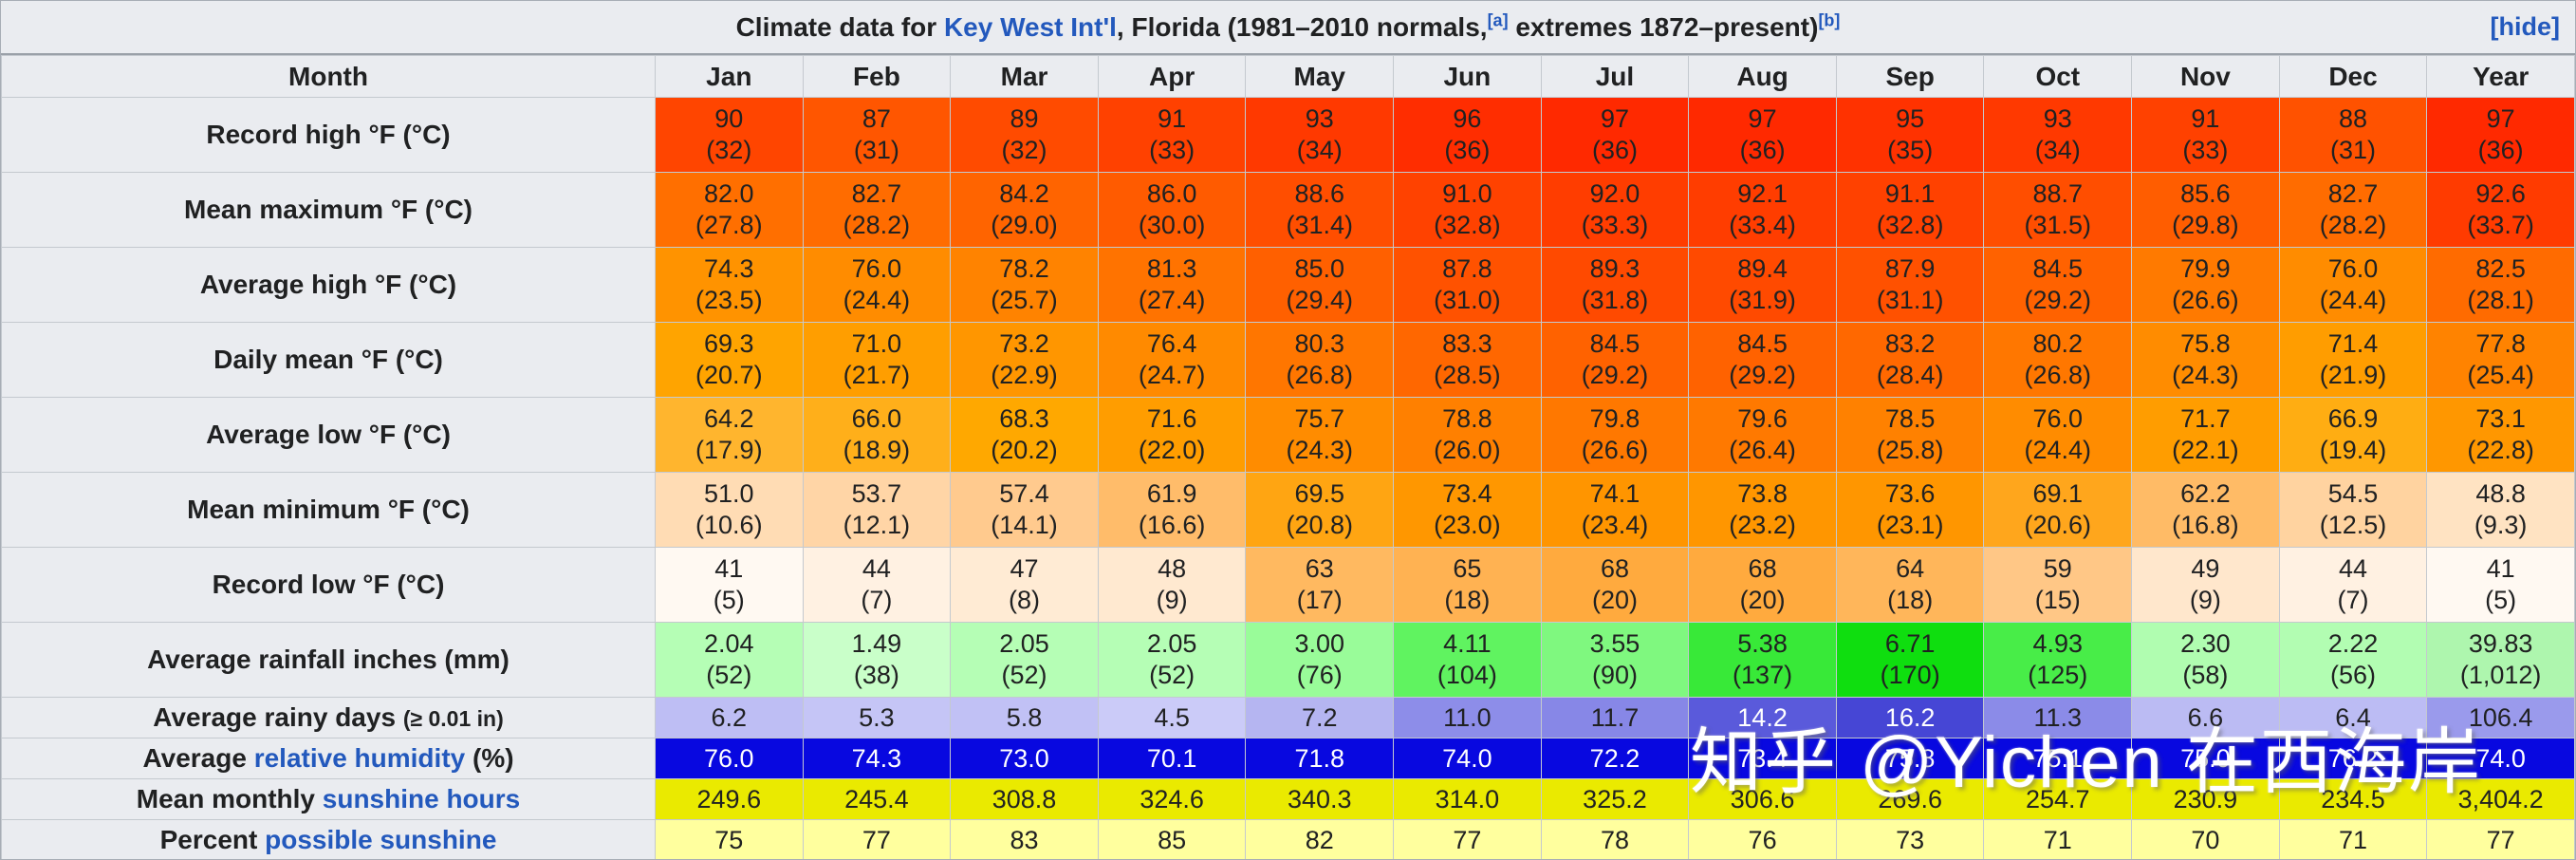  Describe the element at coordinates (729, 493) in the screenshot. I see `cell-value: 51.0` at that location.